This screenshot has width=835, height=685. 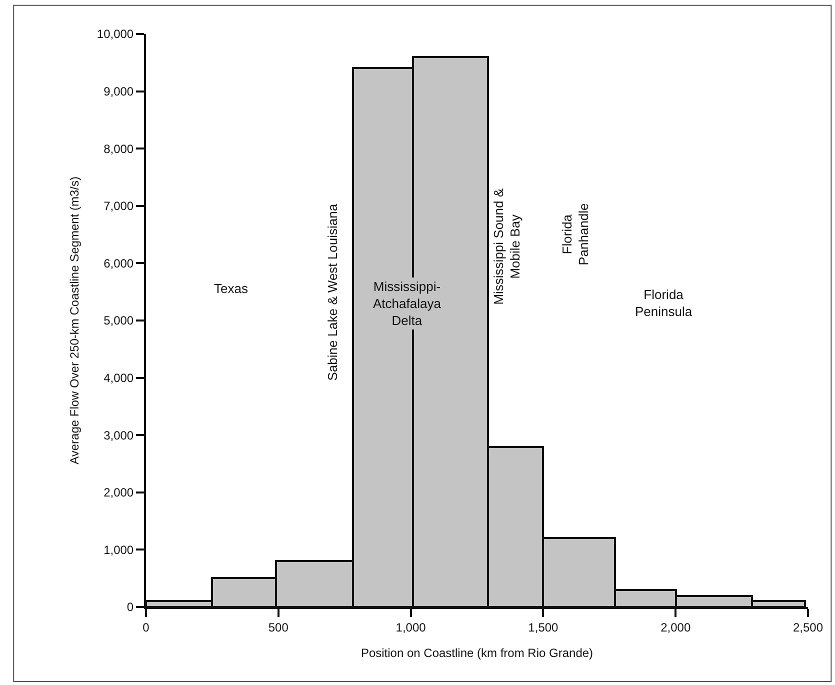 I want to click on y-tick-label: 9,000, so click(x=119, y=91).